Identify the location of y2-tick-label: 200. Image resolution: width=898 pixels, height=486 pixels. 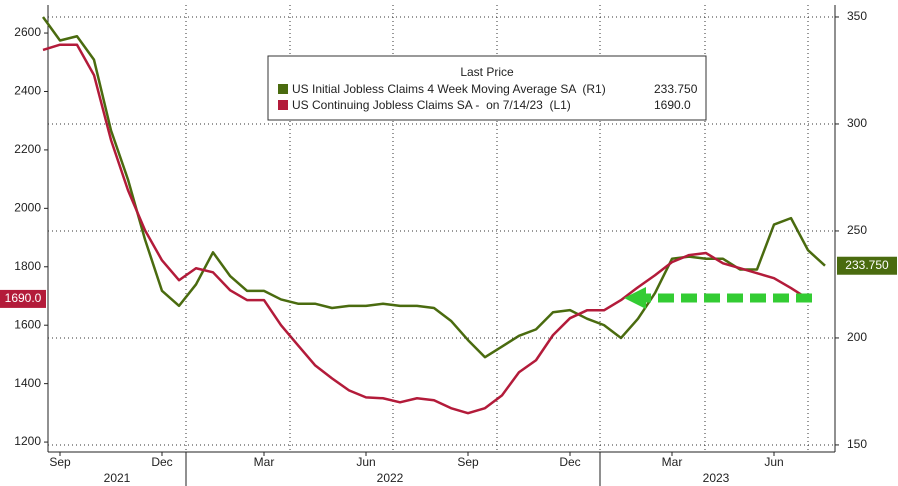
(857, 337).